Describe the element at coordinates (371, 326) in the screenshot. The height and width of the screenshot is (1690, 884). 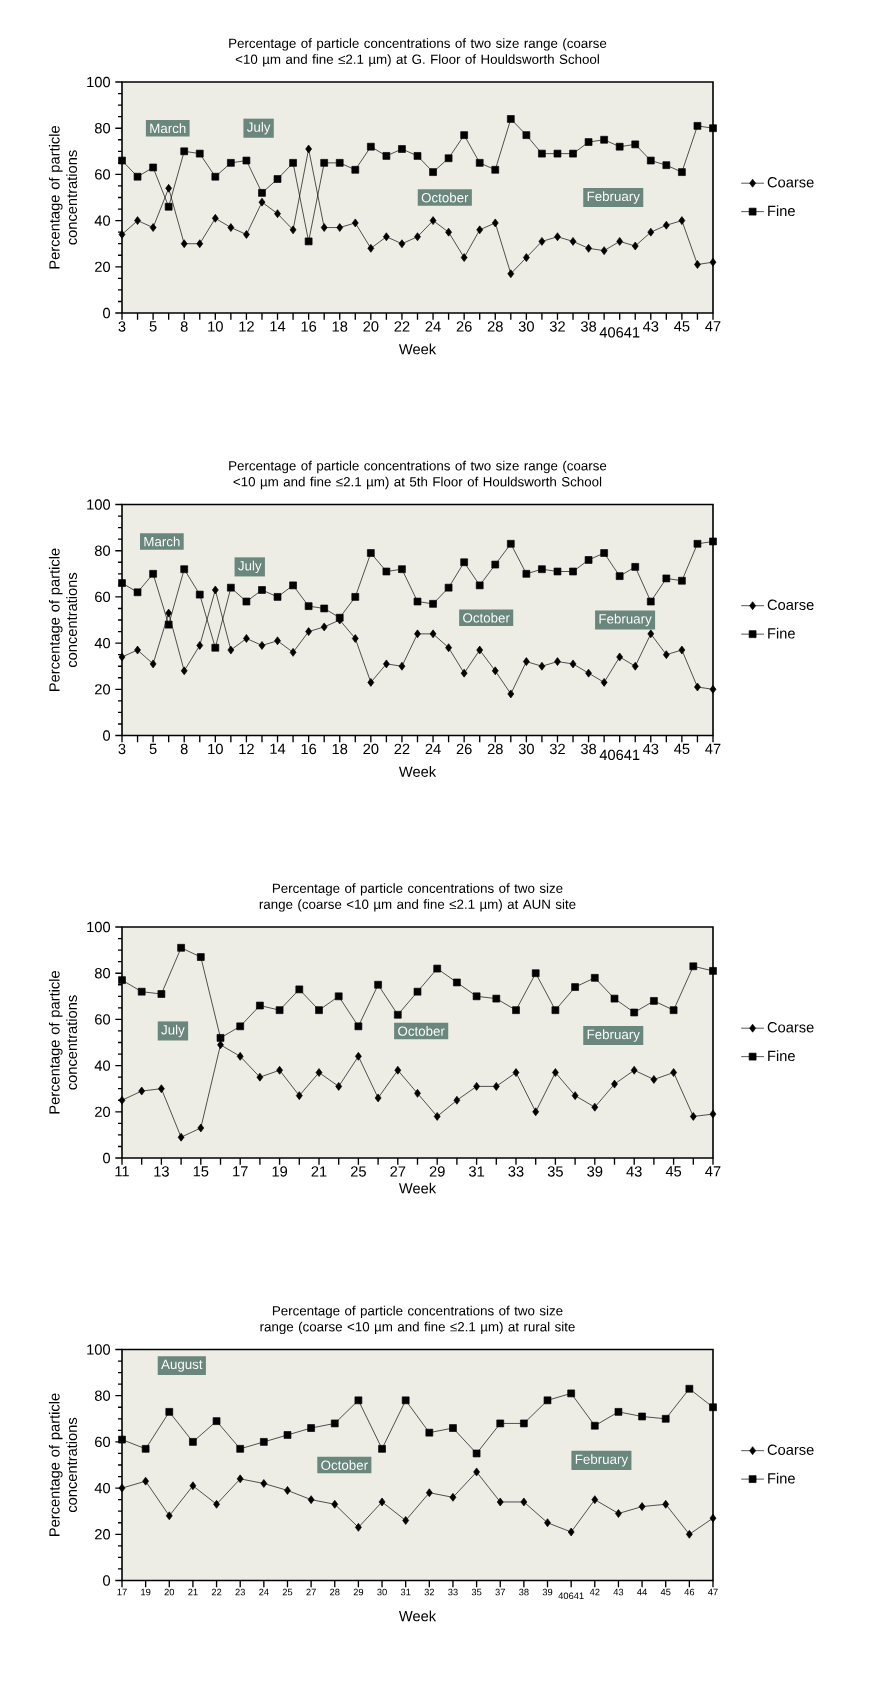
I see `x-tick-label: 20` at that location.